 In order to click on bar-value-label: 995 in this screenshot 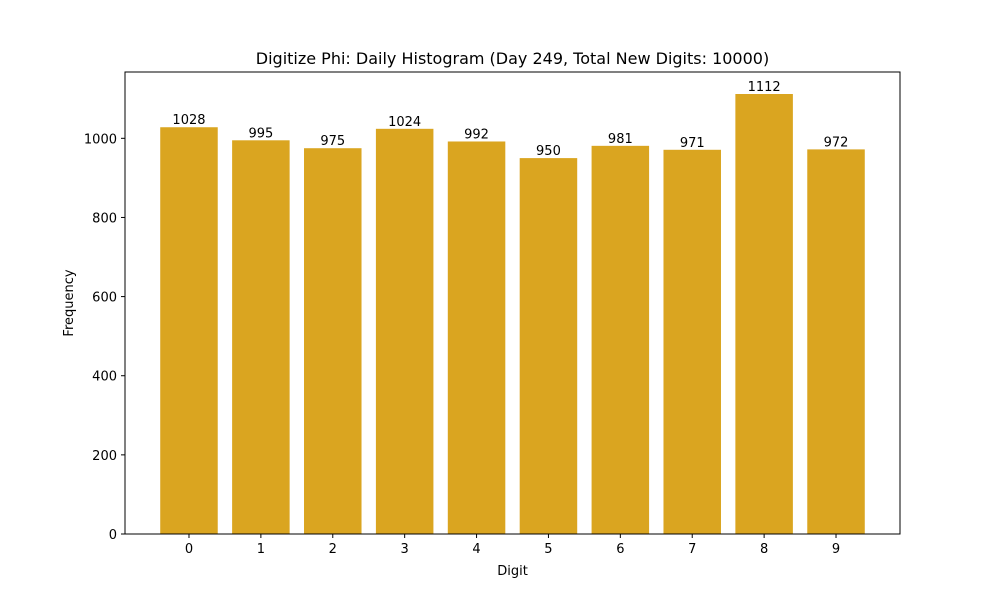, I will do `click(260, 133)`.